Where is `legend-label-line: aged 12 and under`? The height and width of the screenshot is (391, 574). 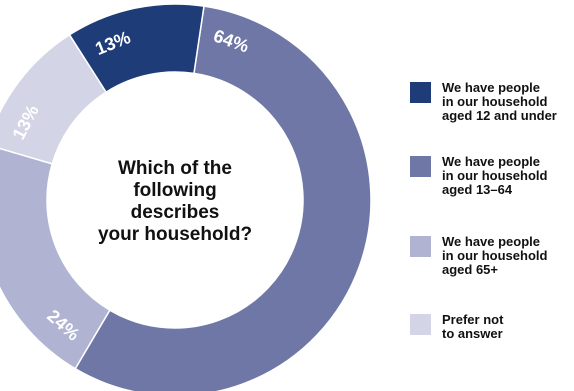 legend-label-line: aged 12 and under is located at coordinates (499, 115).